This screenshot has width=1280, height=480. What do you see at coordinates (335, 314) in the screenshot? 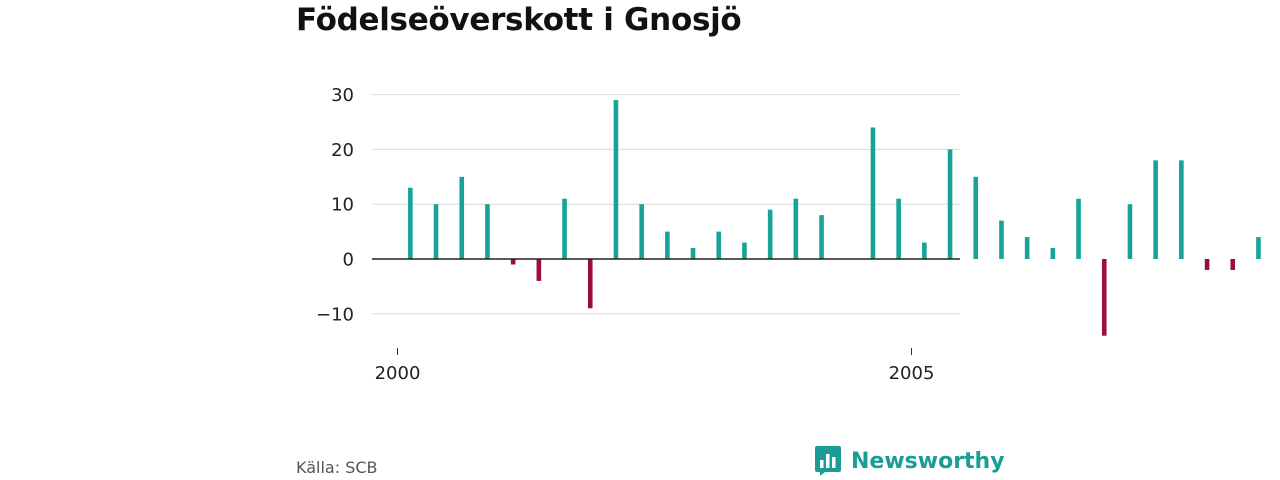
I see `y-tick-label: −10` at bounding box center [335, 314].